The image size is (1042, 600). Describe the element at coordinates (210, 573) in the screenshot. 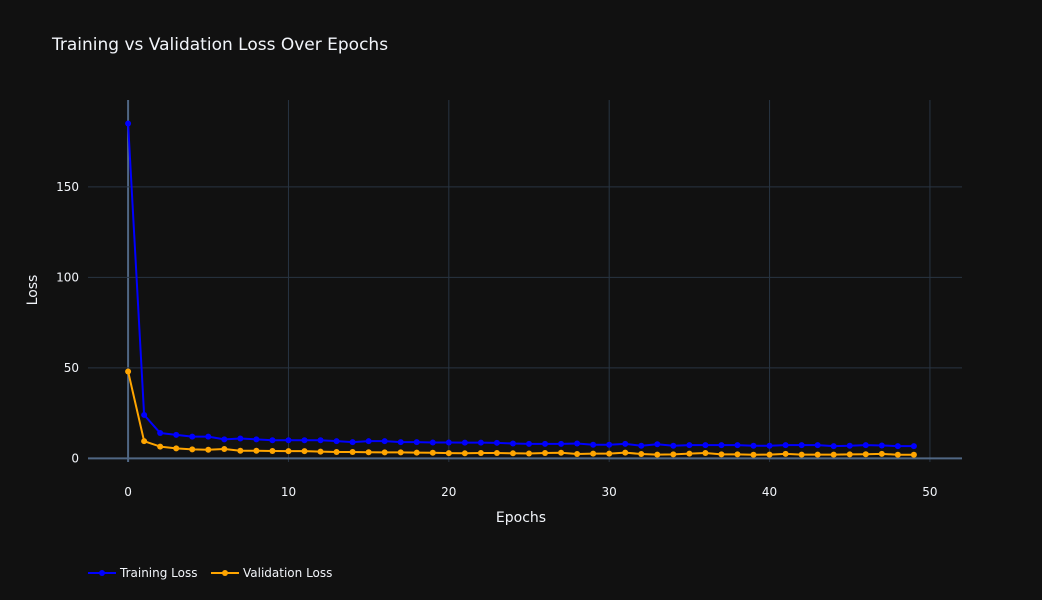

I see `legend: Training Loss Validation Loss` at that location.